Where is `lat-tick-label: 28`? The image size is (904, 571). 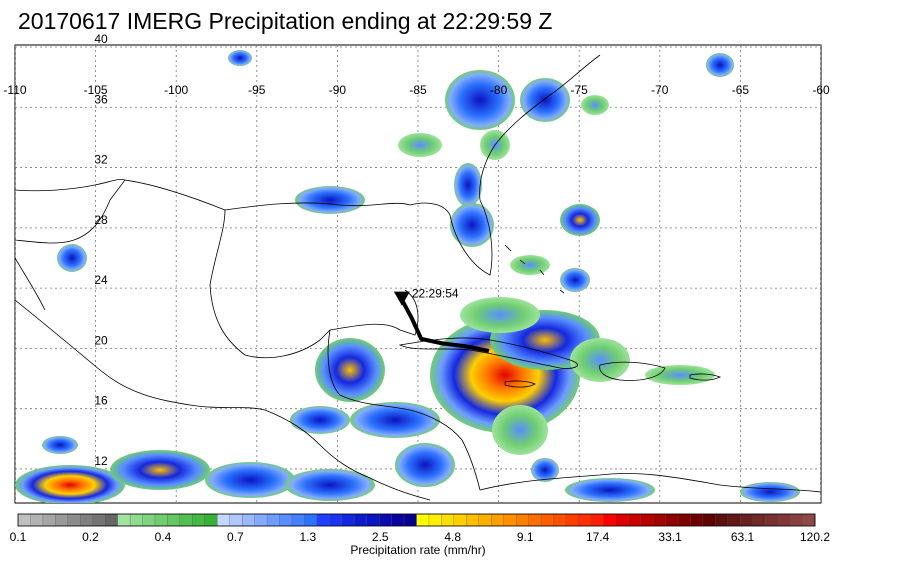
lat-tick-label: 28 is located at coordinates (101, 220).